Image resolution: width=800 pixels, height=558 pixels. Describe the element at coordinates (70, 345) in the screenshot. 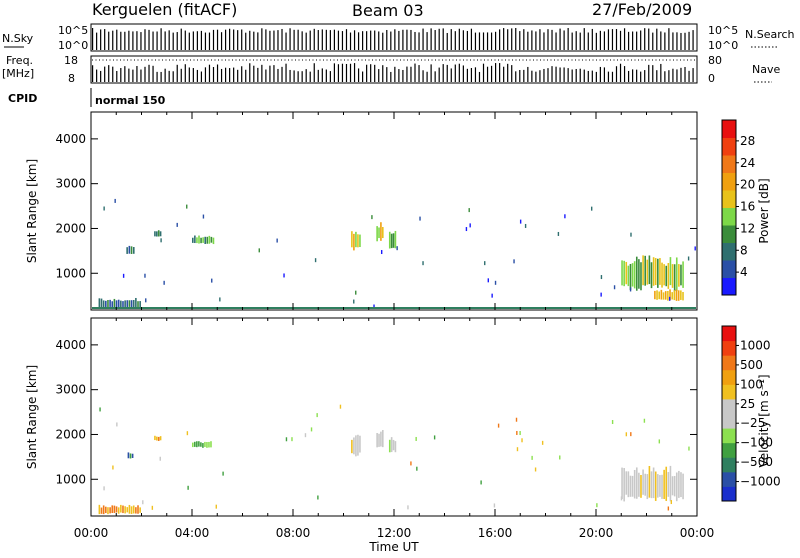

I see `velocity-ytick-label: 4000` at that location.